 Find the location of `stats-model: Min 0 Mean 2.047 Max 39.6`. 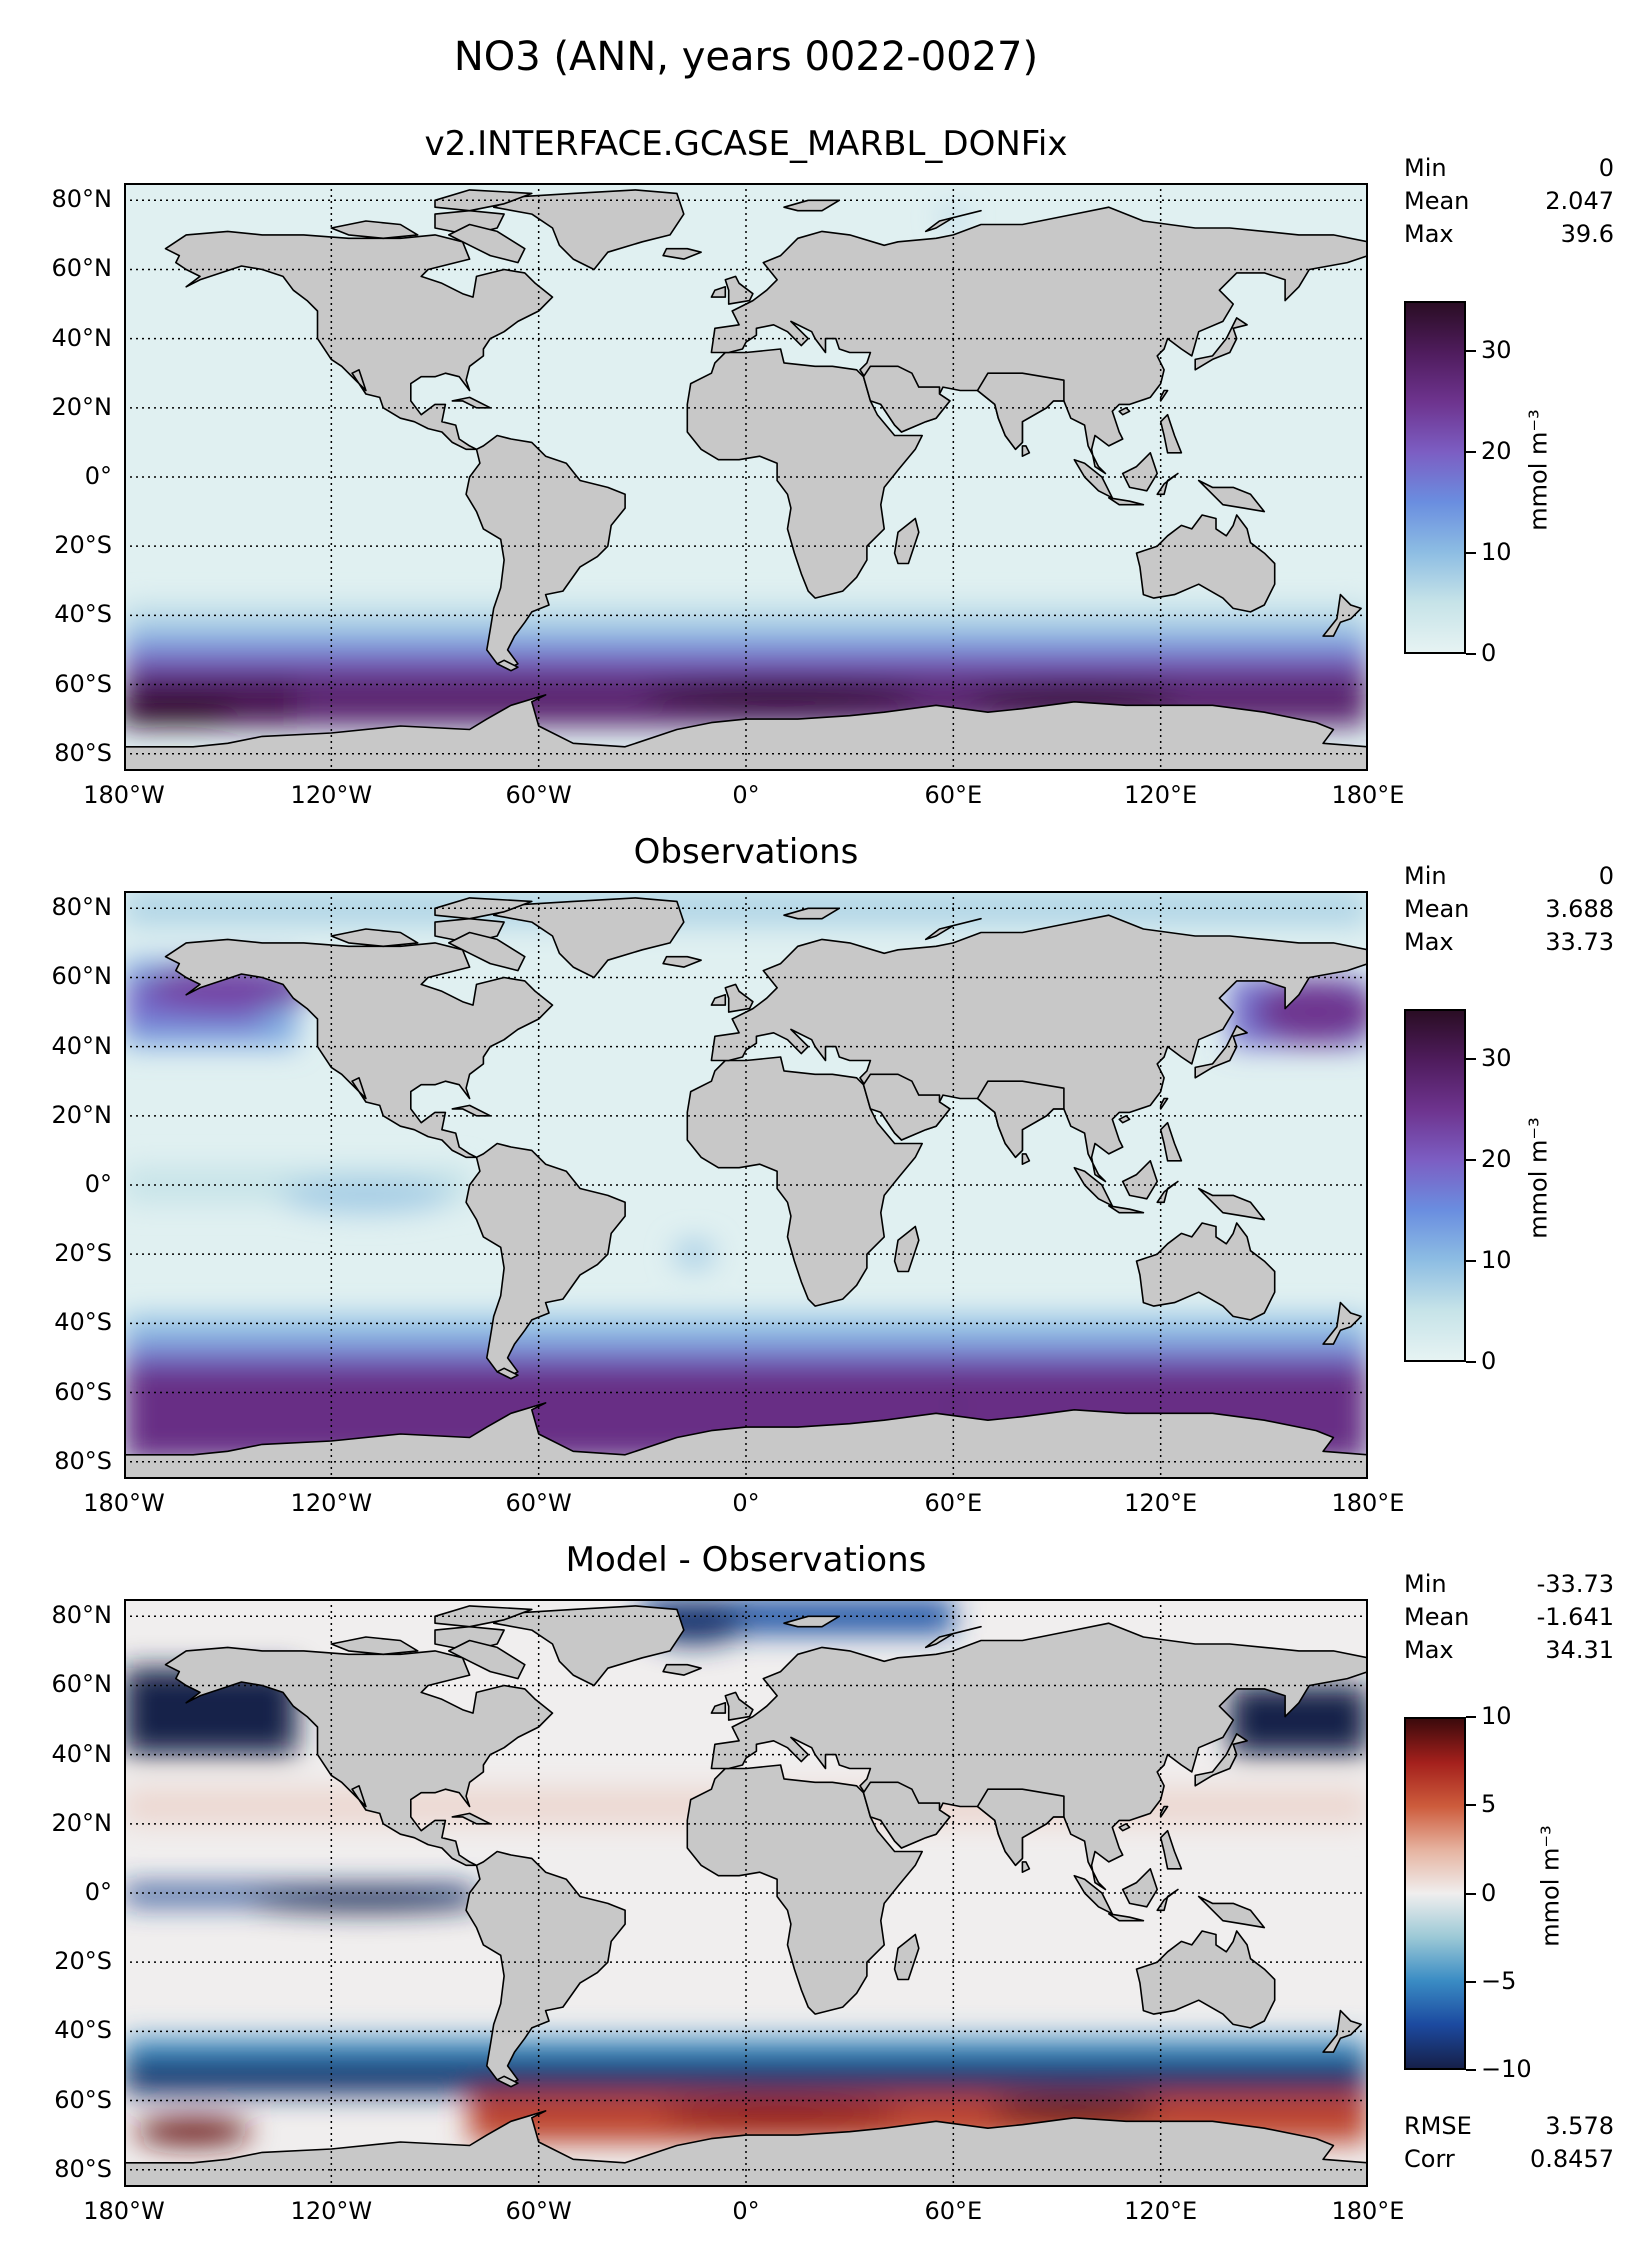

stats-model: Min 0 Mean 2.047 Max 39.6 is located at coordinates (1509, 201).